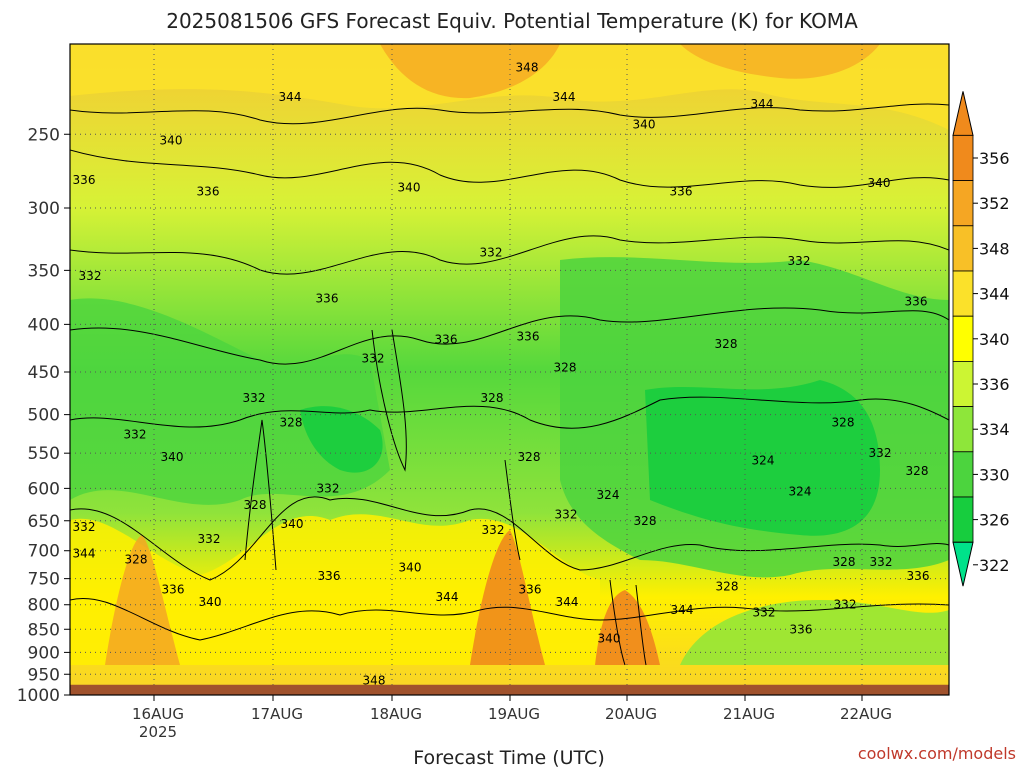 This screenshot has height=768, width=1024. Describe the element at coordinates (780, 61) in the screenshot. I see `field-upper-orange-right` at that location.